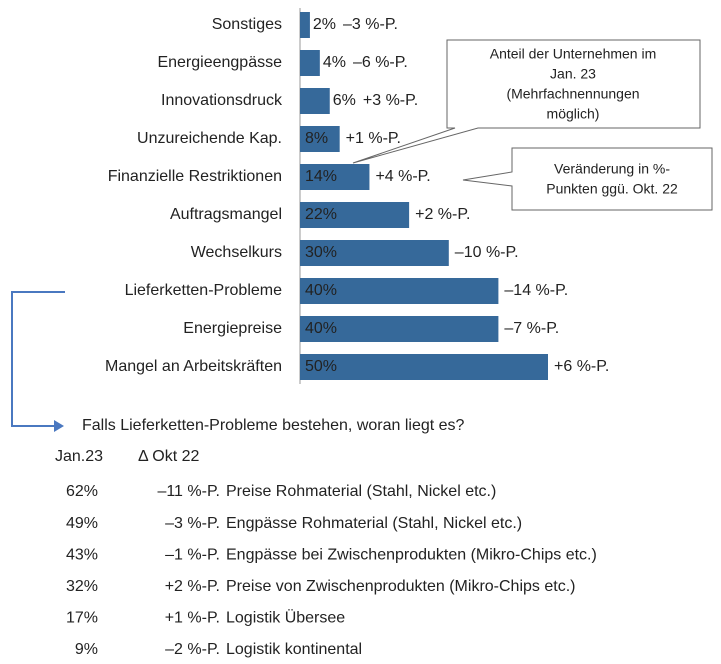 The image size is (721, 664). I want to click on table-header: Jan.23, so click(79, 456).